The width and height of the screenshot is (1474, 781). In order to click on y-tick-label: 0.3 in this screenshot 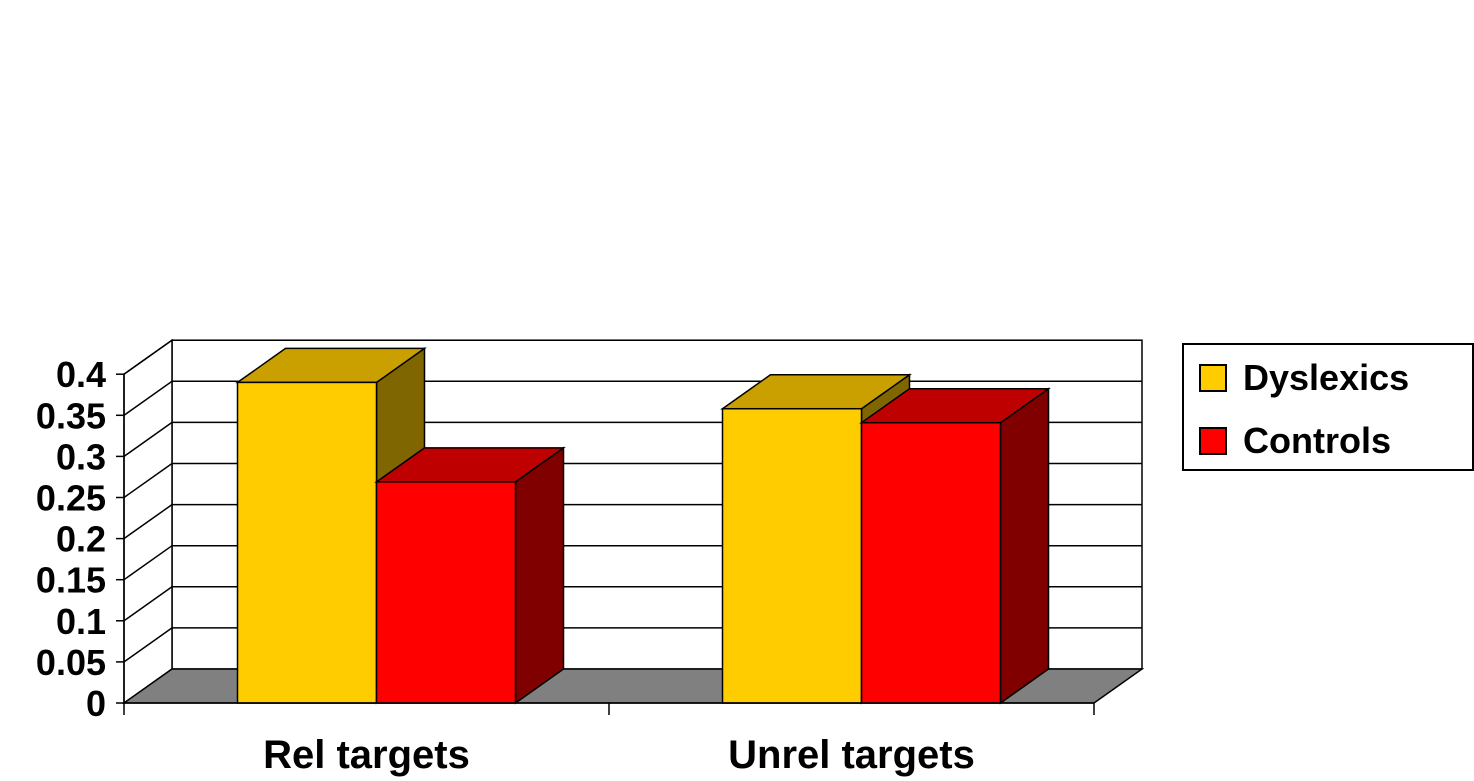, I will do `click(81, 456)`.